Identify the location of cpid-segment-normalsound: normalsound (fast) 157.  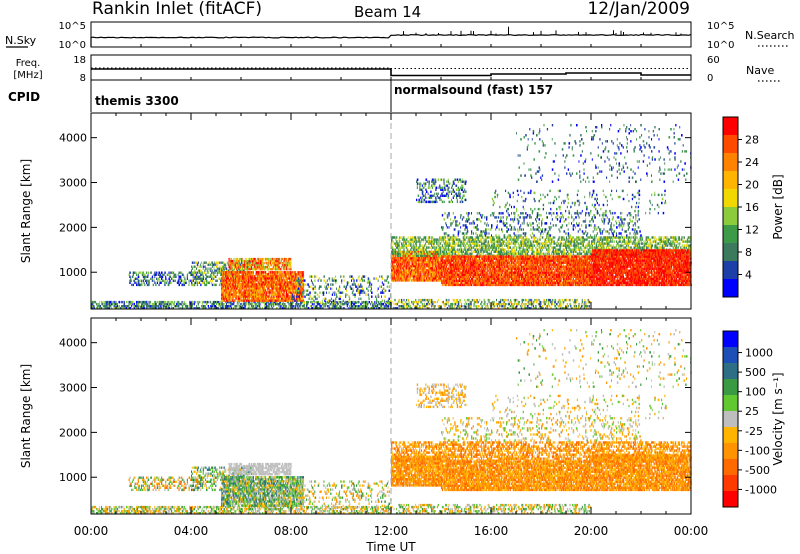
(473, 90).